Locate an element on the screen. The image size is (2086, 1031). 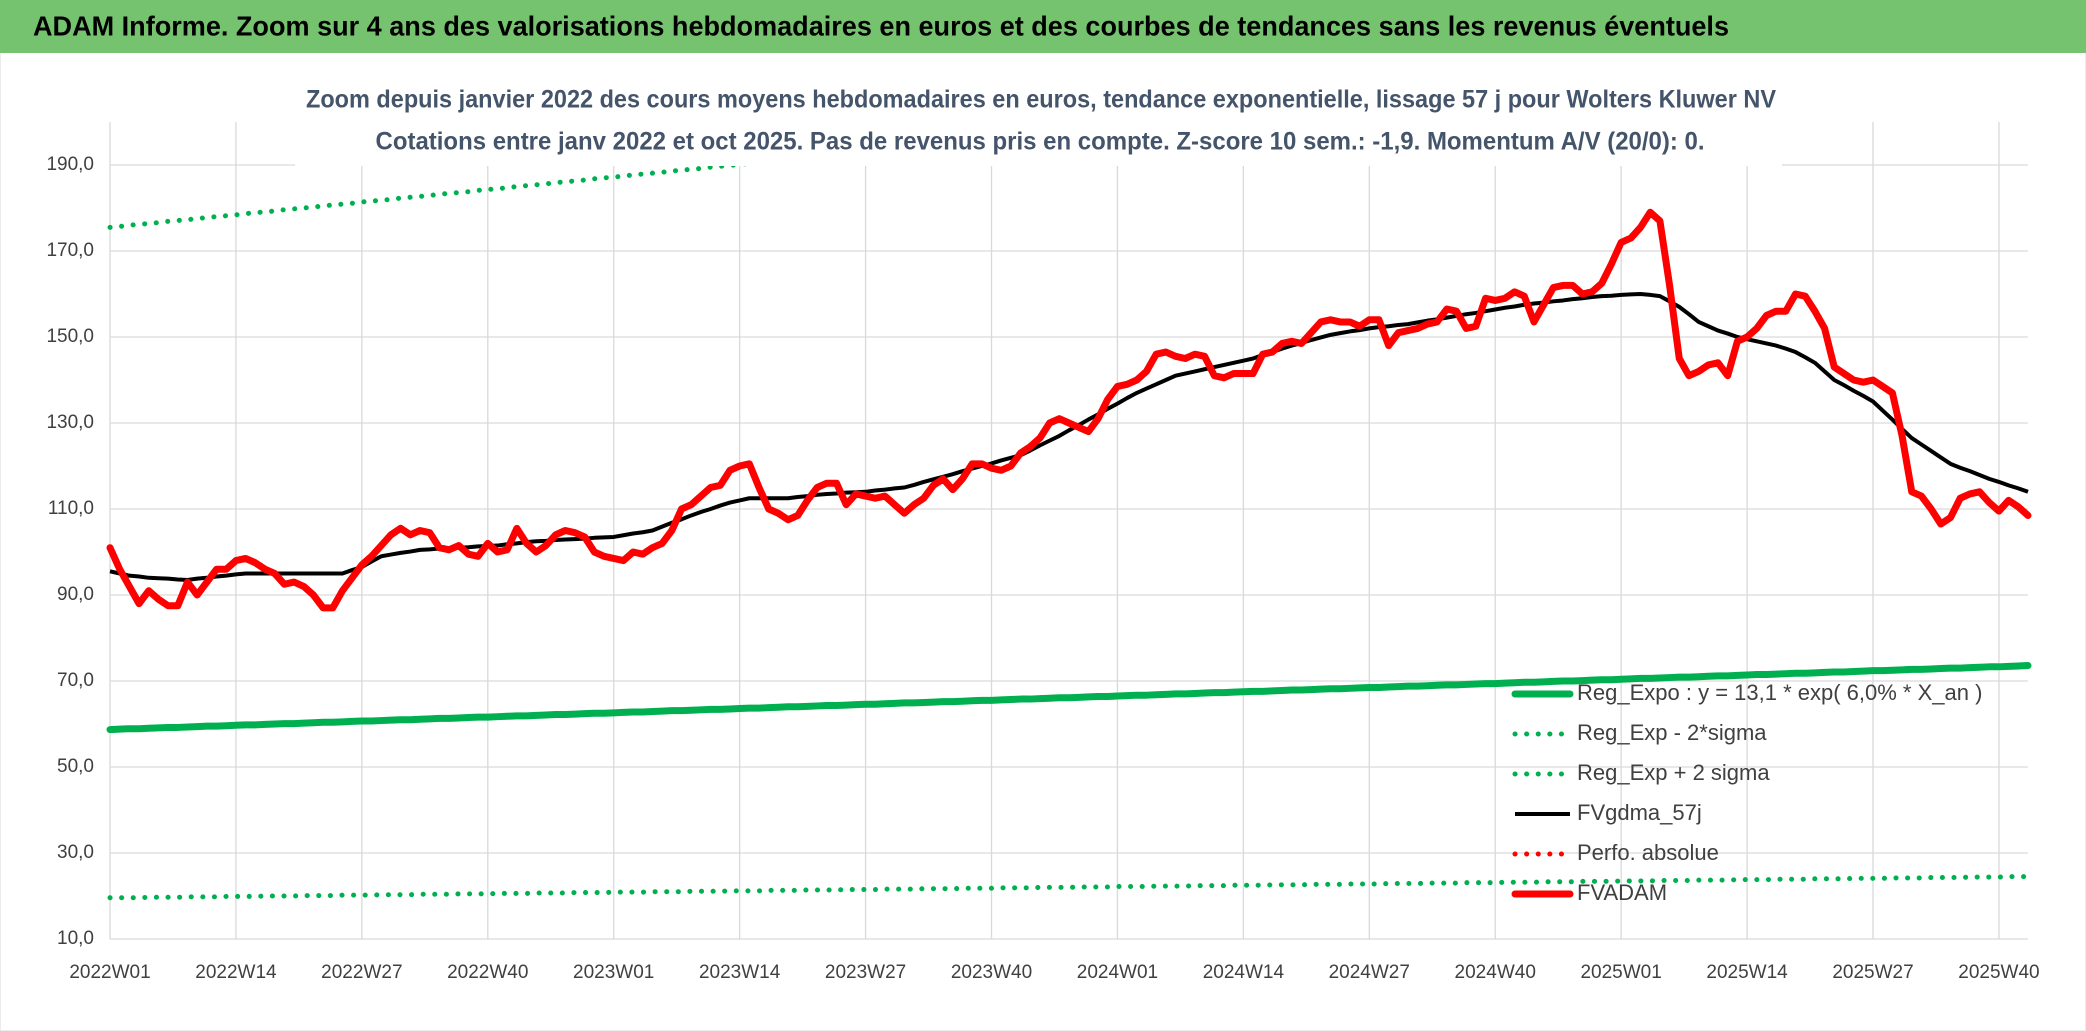
x-tick-label: 2023W01 is located at coordinates (613, 972).